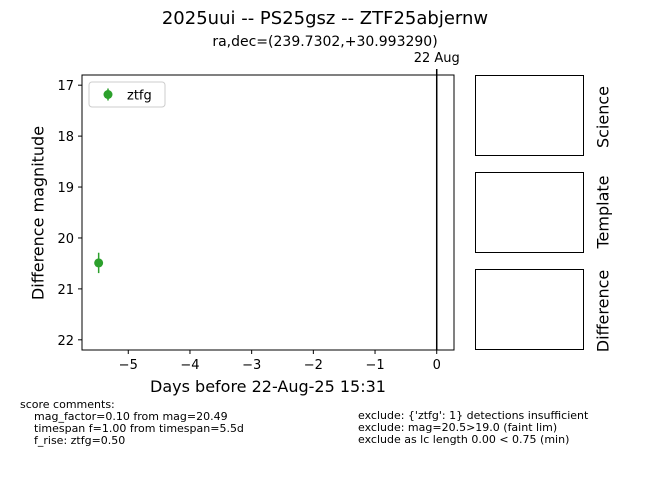 The width and height of the screenshot is (650, 500). What do you see at coordinates (603, 212) in the screenshot?
I see `template-panel-label: Template` at bounding box center [603, 212].